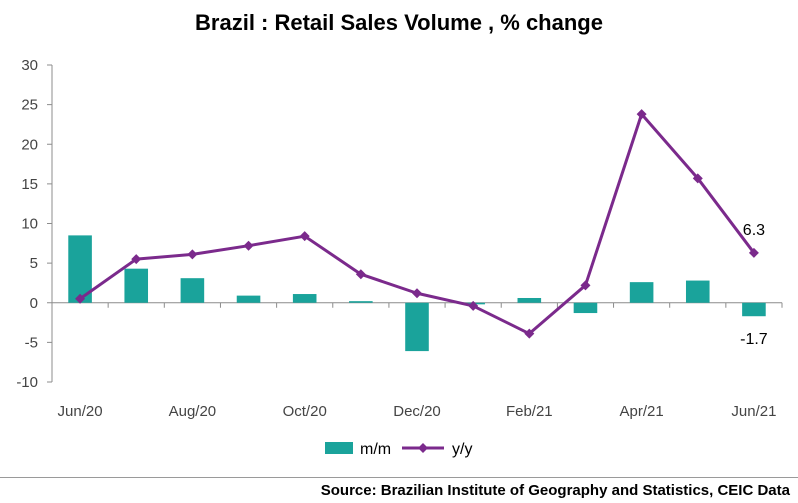  What do you see at coordinates (305, 411) in the screenshot?
I see `x-tick-label: Oct/20` at bounding box center [305, 411].